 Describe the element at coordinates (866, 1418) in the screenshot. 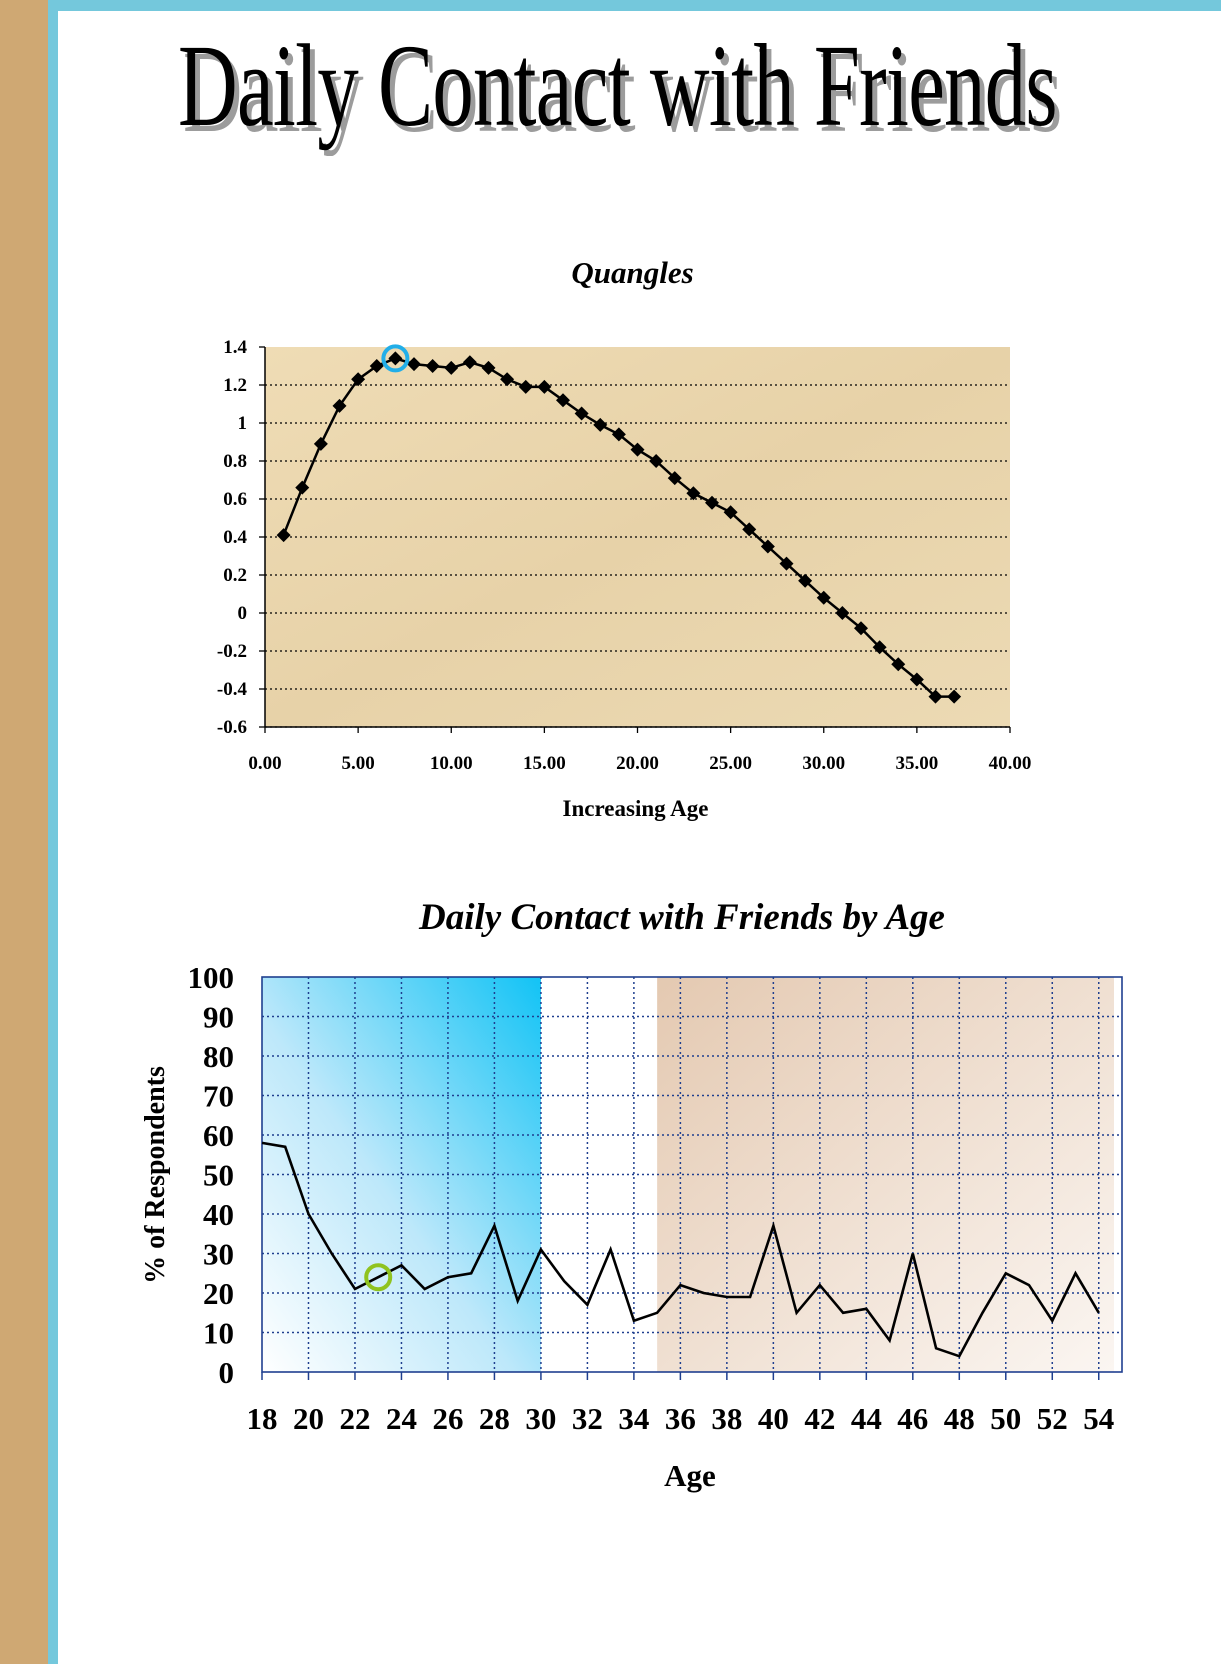

I see `contact-x-tick-label: 44` at that location.